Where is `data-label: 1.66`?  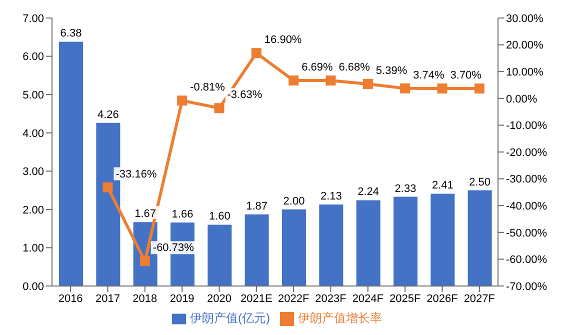 data-label: 1.66 is located at coordinates (183, 214).